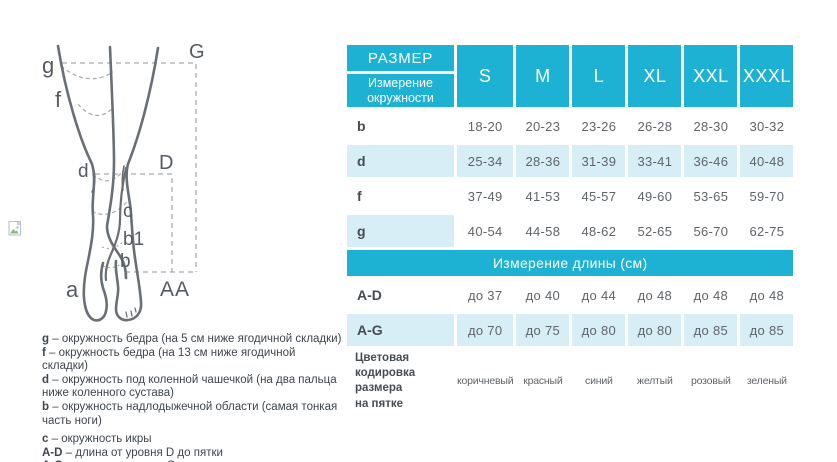 This screenshot has height=462, width=837. I want to click on legend-item: c – окружность икры, so click(192, 440).